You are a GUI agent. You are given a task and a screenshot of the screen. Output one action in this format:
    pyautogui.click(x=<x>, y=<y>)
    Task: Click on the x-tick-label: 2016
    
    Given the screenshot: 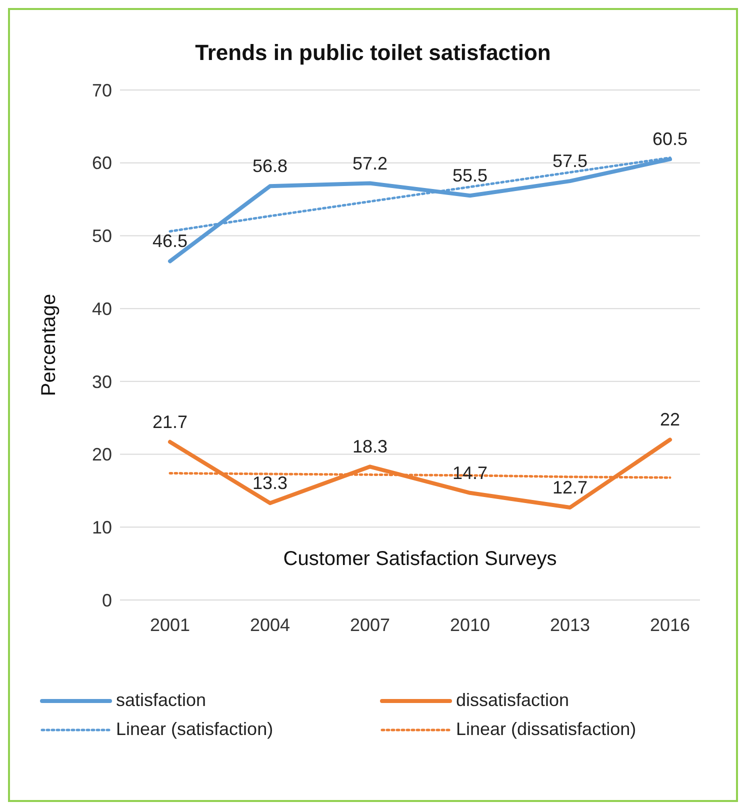 What is the action you would take?
    pyautogui.click(x=670, y=624)
    